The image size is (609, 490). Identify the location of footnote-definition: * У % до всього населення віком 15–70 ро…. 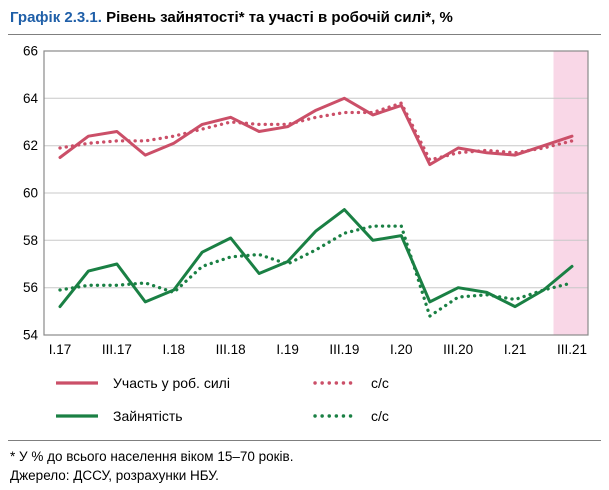
(152, 456).